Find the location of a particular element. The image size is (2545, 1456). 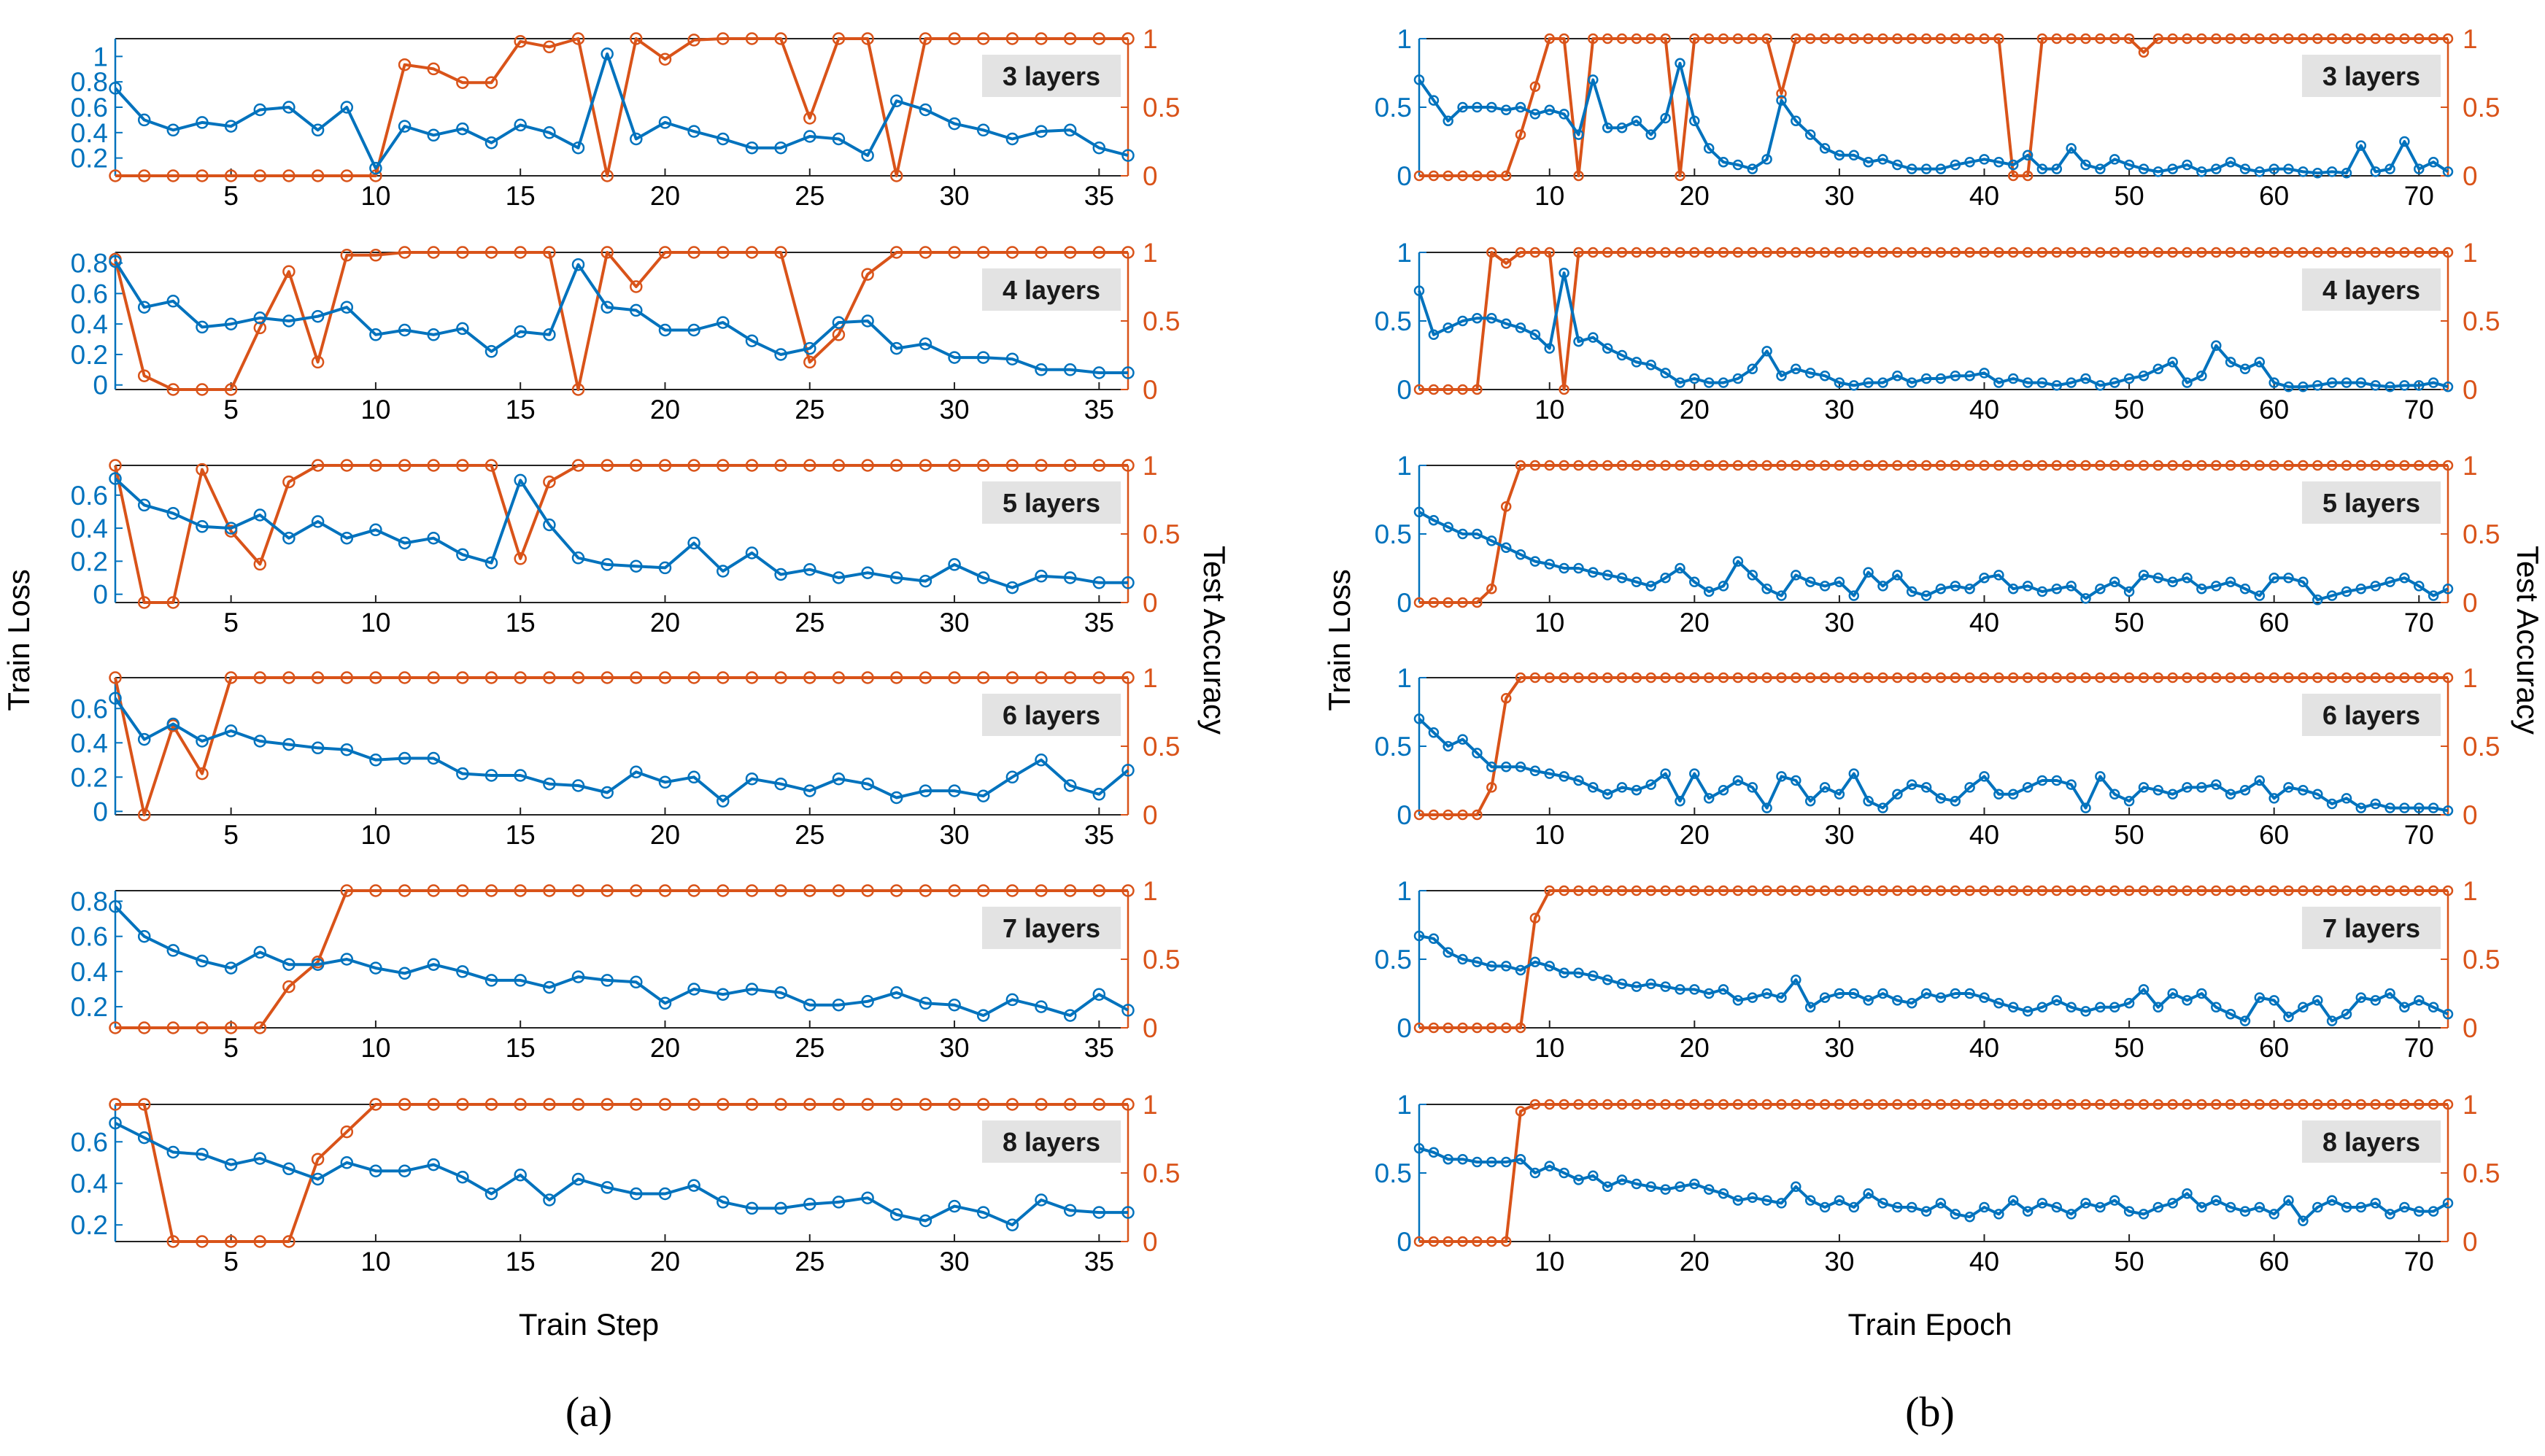

x-tick-label: 35 is located at coordinates (1099, 410).